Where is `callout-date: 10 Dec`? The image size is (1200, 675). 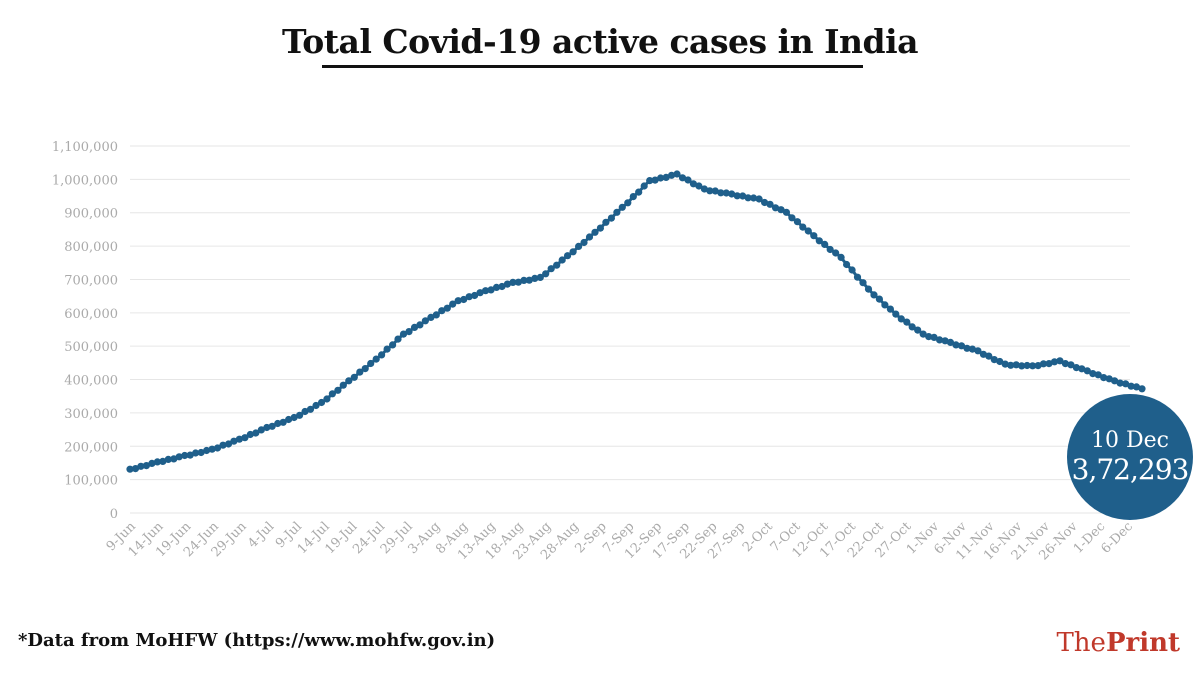 callout-date: 10 Dec is located at coordinates (1130, 440).